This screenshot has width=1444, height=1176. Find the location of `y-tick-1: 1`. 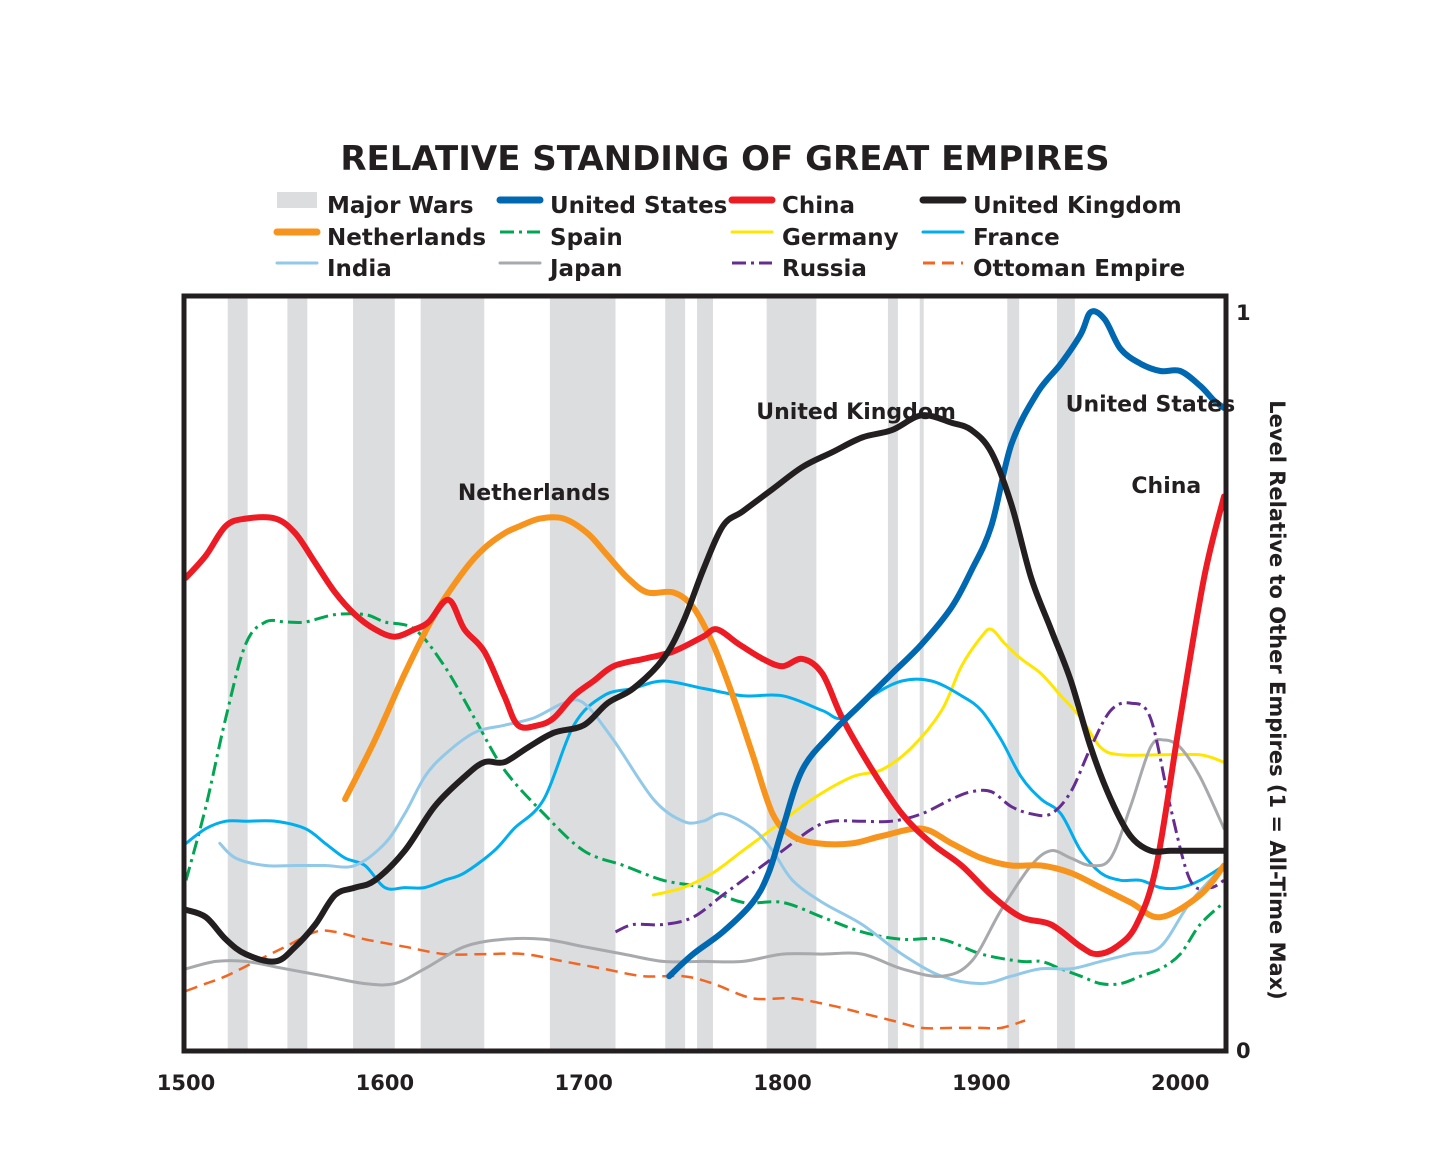

y-tick-1: 1 is located at coordinates (1243, 313).